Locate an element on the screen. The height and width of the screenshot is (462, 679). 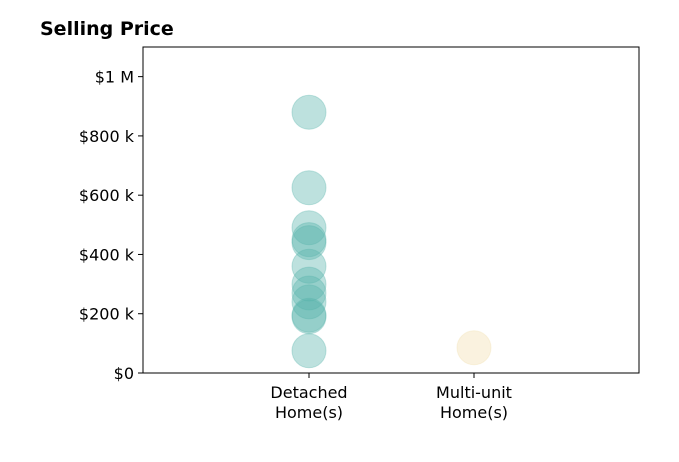
y-tick-label: $800 k is located at coordinates (107, 136).